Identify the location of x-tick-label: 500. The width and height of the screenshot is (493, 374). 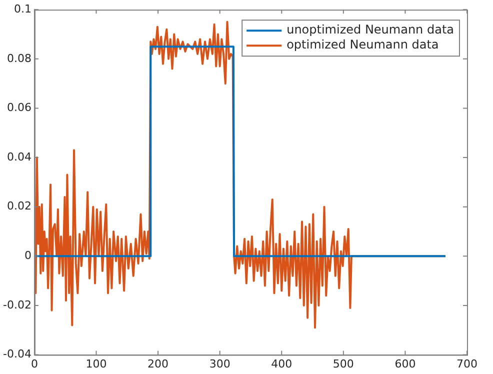
(343, 363).